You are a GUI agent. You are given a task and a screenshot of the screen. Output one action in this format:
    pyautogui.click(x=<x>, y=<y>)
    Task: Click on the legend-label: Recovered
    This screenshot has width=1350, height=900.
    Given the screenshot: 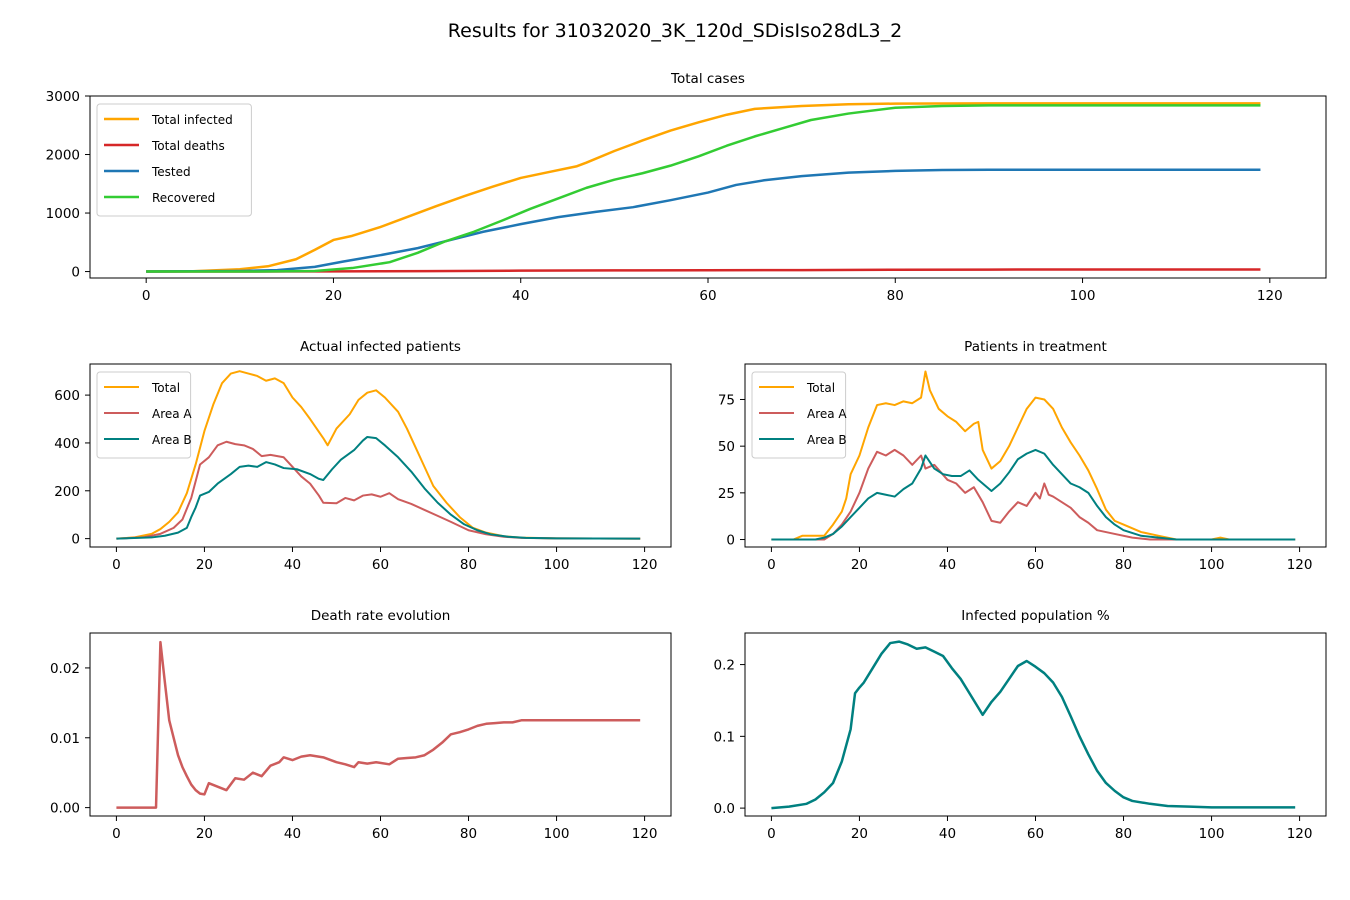 What is the action you would take?
    pyautogui.click(x=183, y=198)
    